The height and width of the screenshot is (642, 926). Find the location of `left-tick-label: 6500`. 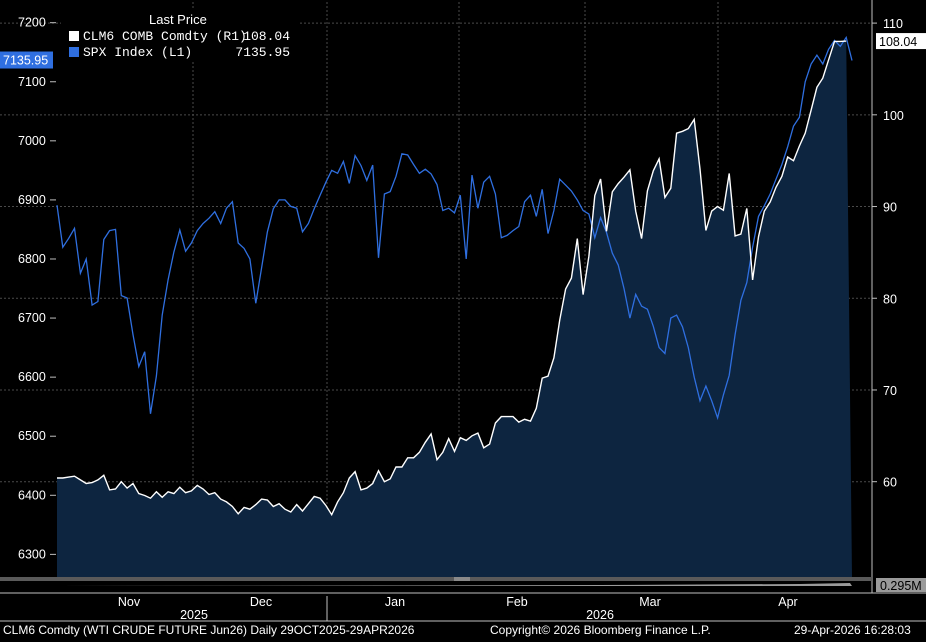

left-tick-label: 6500 is located at coordinates (32, 436).